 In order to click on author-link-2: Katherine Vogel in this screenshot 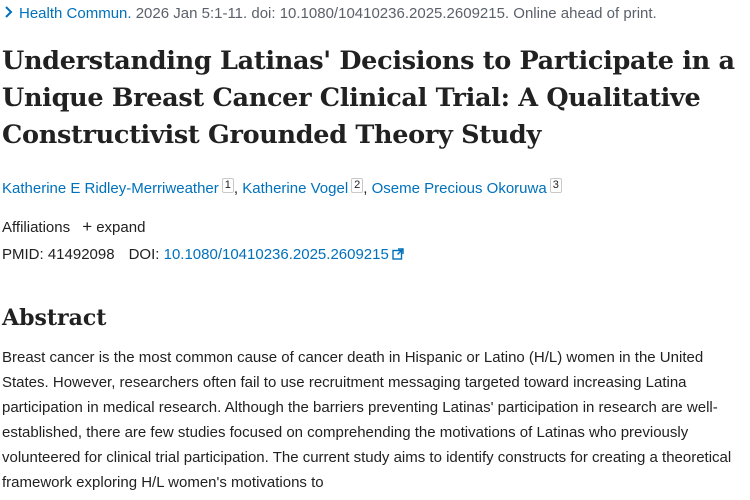, I will do `click(295, 188)`.